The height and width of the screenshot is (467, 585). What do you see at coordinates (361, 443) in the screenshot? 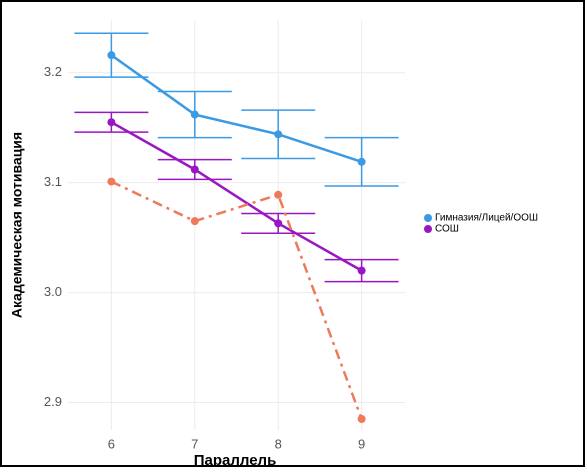
I see `x-tick-label: 9` at bounding box center [361, 443].